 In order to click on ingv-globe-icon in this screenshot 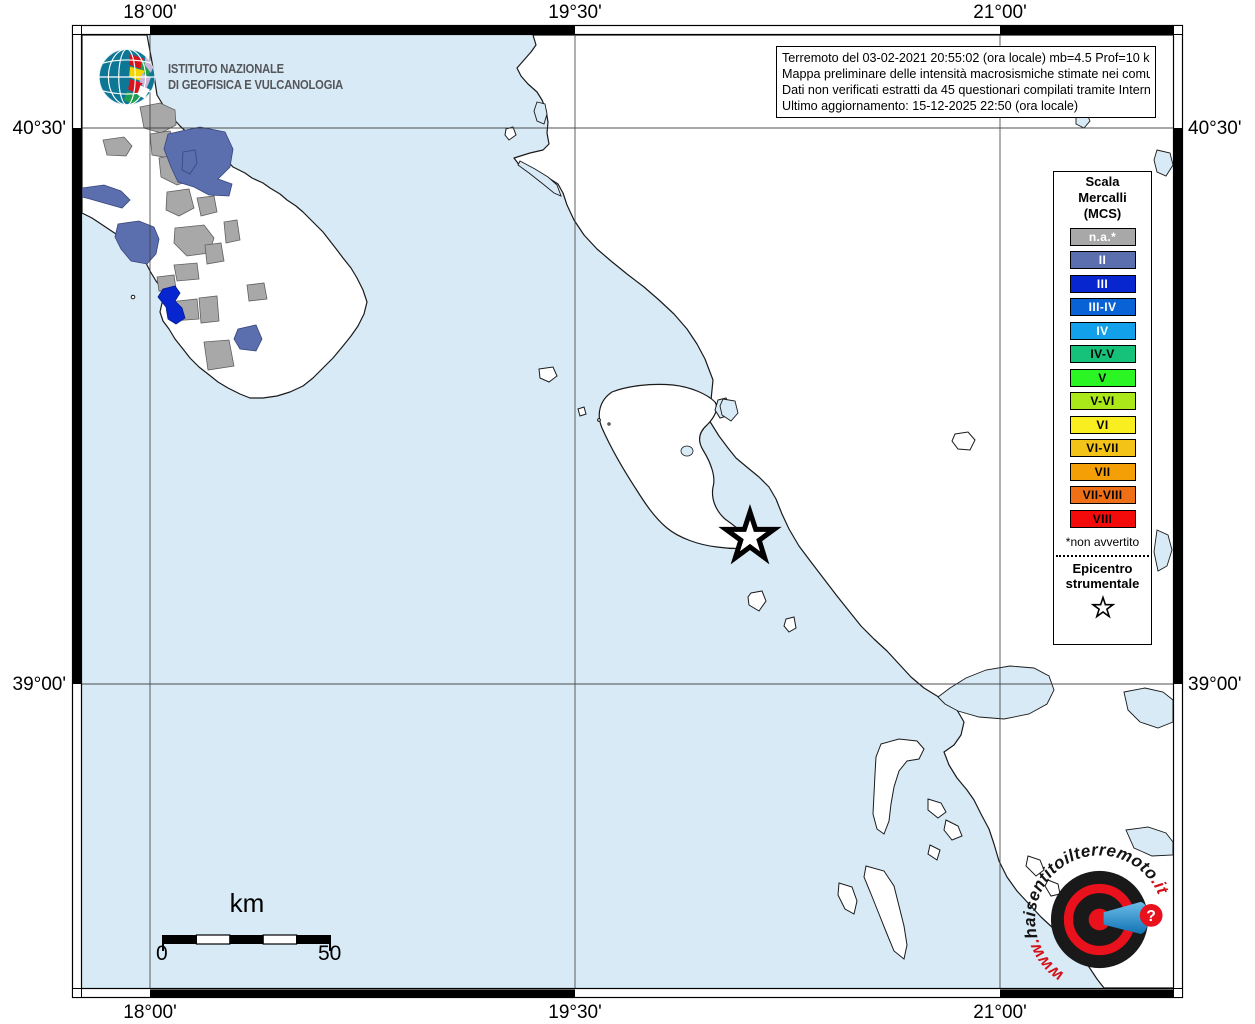, I will do `click(127, 77)`.